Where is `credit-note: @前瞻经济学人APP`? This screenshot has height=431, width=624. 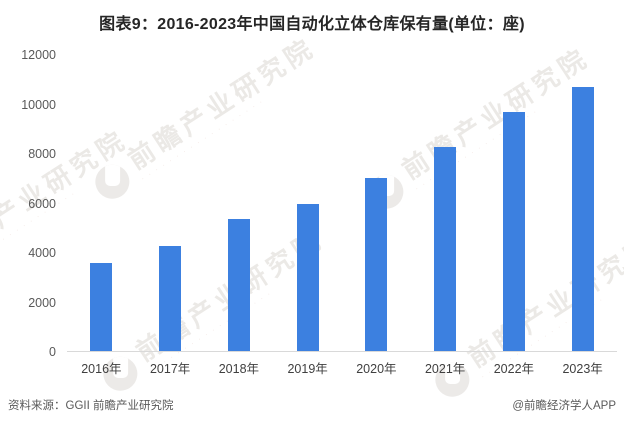 credit-note: @前瞻经济学人APP is located at coordinates (564, 406).